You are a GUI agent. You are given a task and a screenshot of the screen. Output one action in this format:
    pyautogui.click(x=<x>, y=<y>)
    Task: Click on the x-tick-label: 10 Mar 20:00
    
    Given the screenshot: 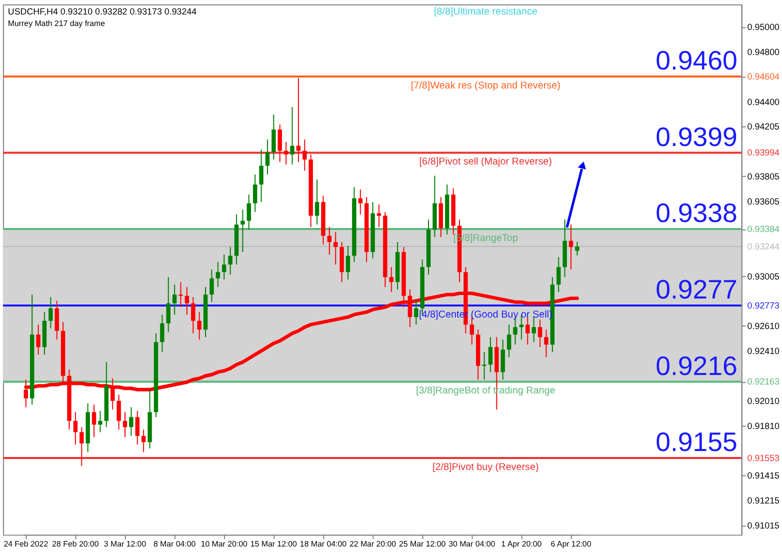 What is the action you would take?
    pyautogui.click(x=224, y=544)
    